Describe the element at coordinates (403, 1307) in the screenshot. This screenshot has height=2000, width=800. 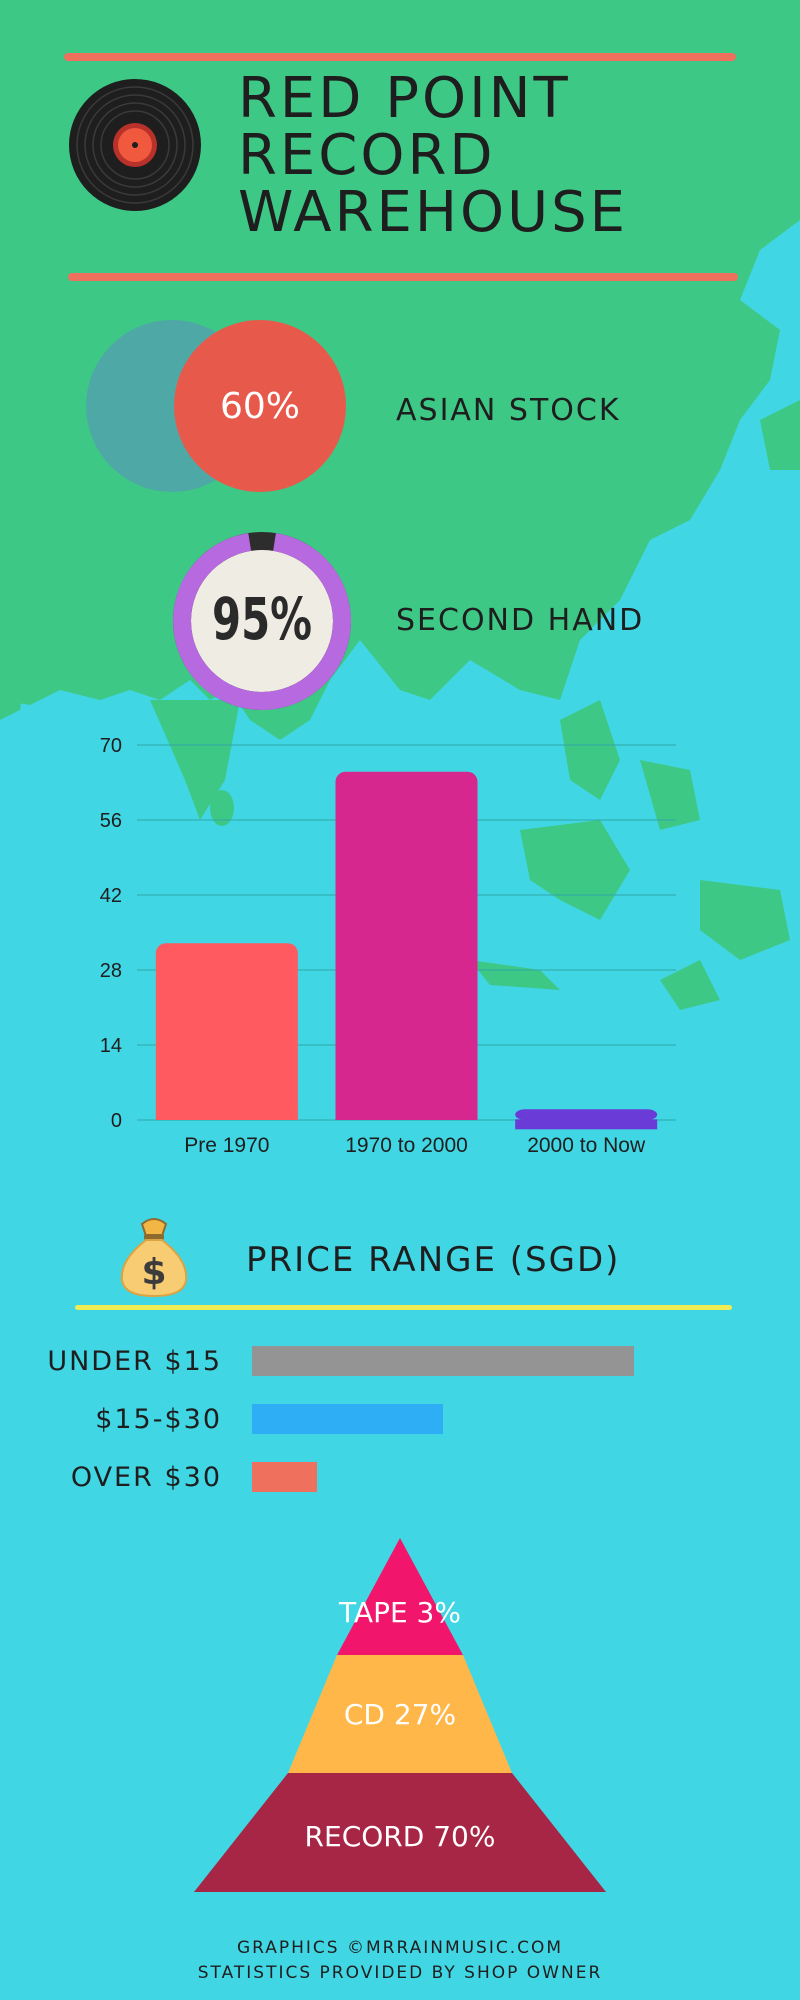
I see `price-divider` at that location.